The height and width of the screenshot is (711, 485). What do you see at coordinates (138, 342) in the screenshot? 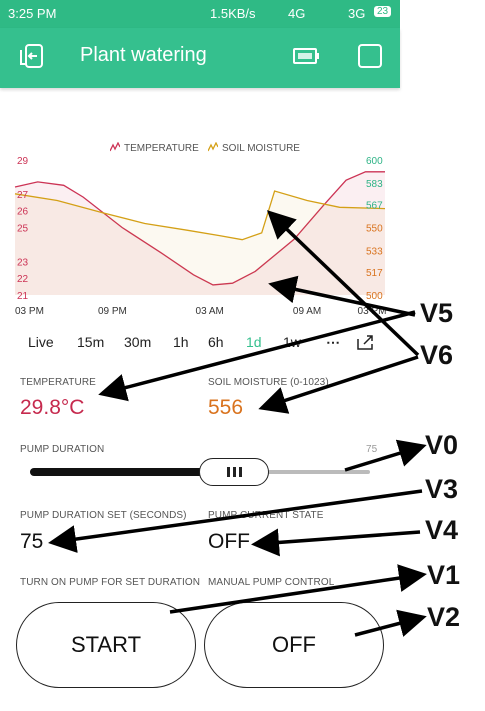
I see `range-30m: 30m` at bounding box center [138, 342].